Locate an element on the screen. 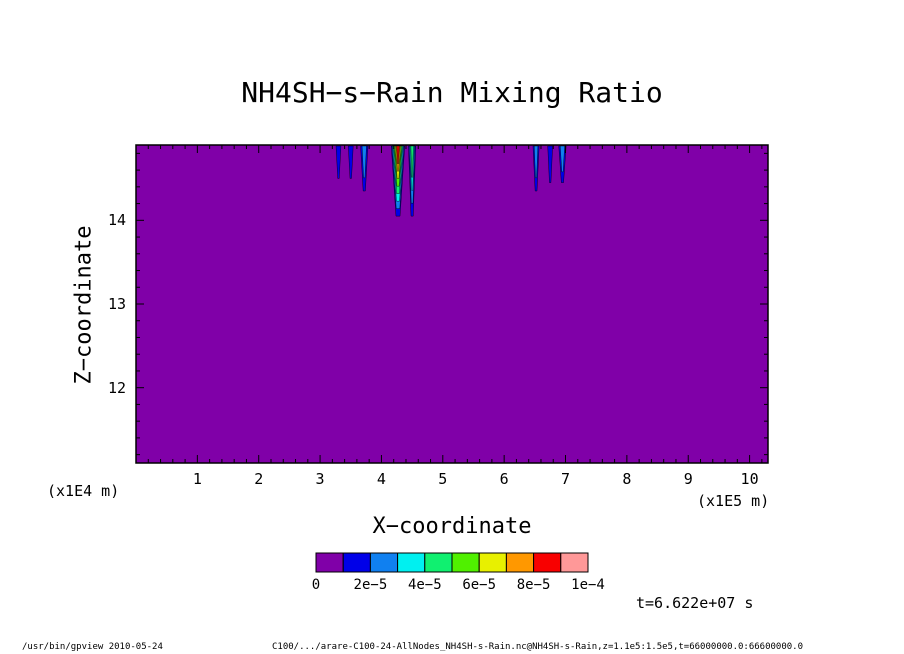 The width and height of the screenshot is (904, 654). x-tick-label: 3 is located at coordinates (320, 479).